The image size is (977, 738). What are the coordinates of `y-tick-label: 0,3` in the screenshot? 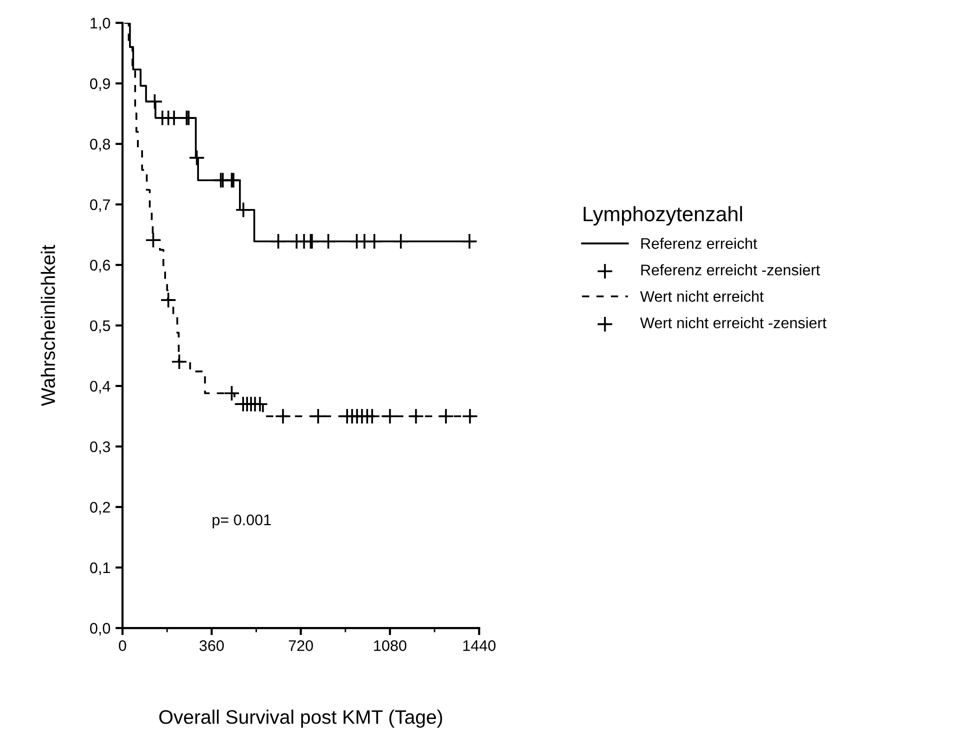 It's located at (100, 447).